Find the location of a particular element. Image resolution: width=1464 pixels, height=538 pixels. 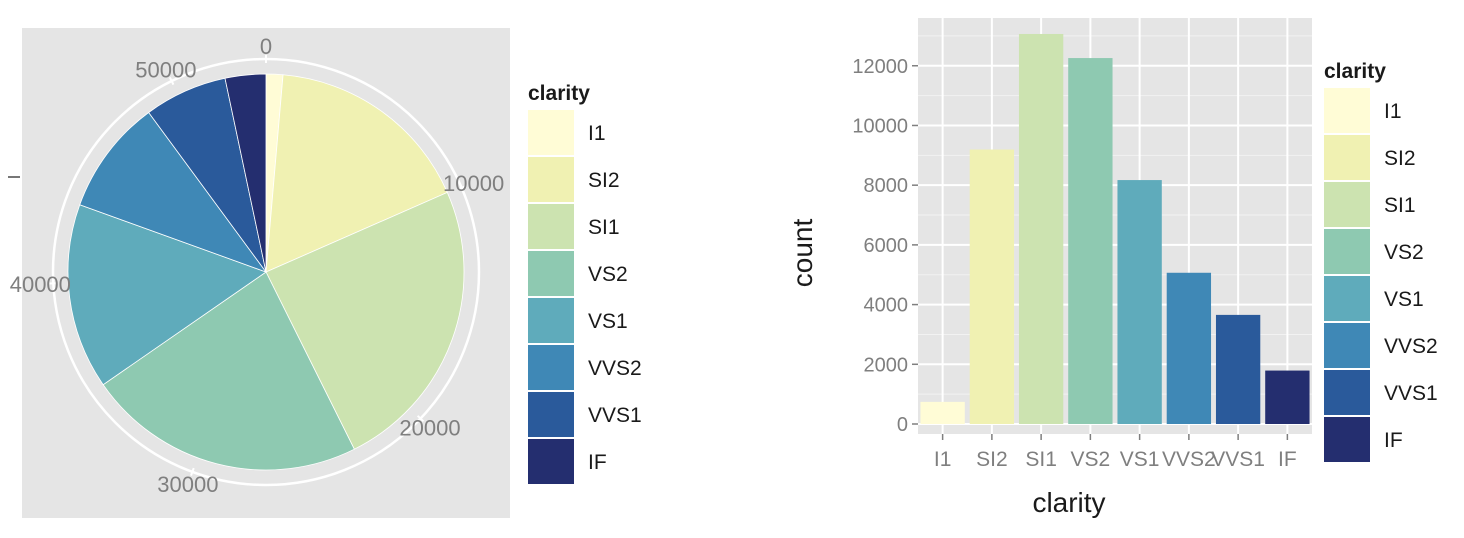

pie-slice-si2 is located at coordinates (356, 173).